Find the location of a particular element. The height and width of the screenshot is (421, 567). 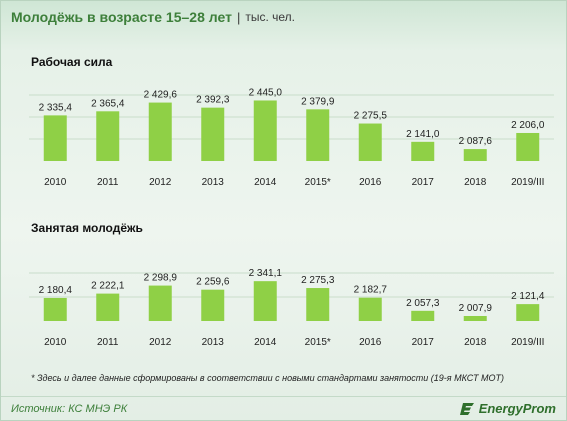

data-label: 2 206,0 is located at coordinates (528, 125).